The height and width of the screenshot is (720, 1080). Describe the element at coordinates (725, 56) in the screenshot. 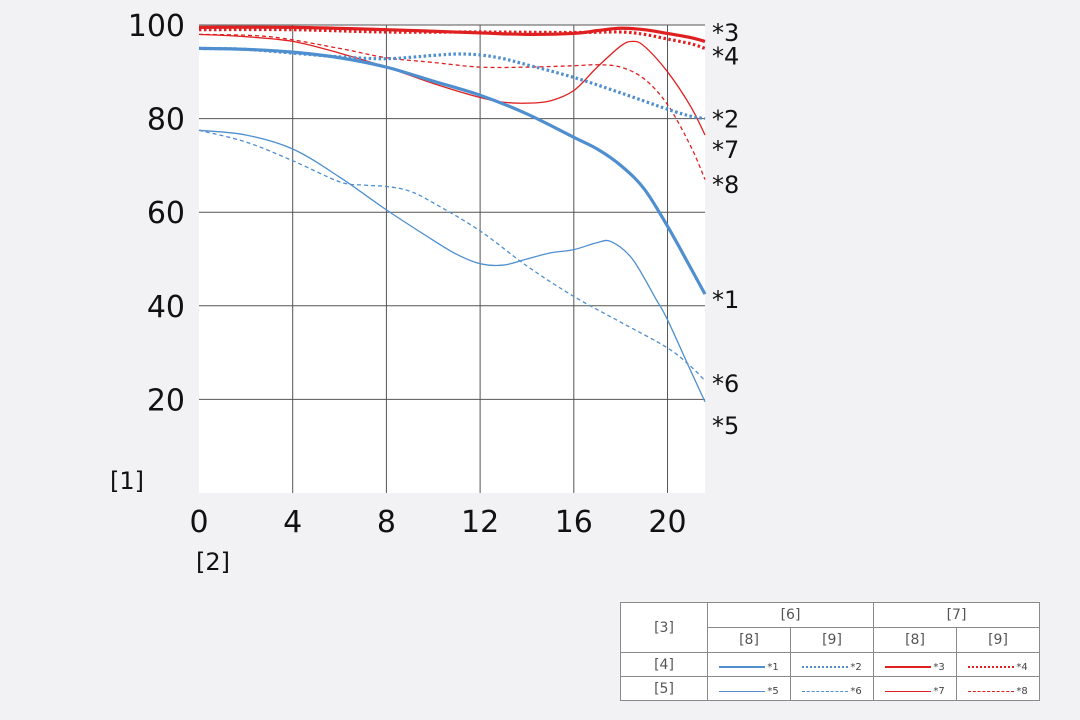

I see `end-label-4: *4` at that location.